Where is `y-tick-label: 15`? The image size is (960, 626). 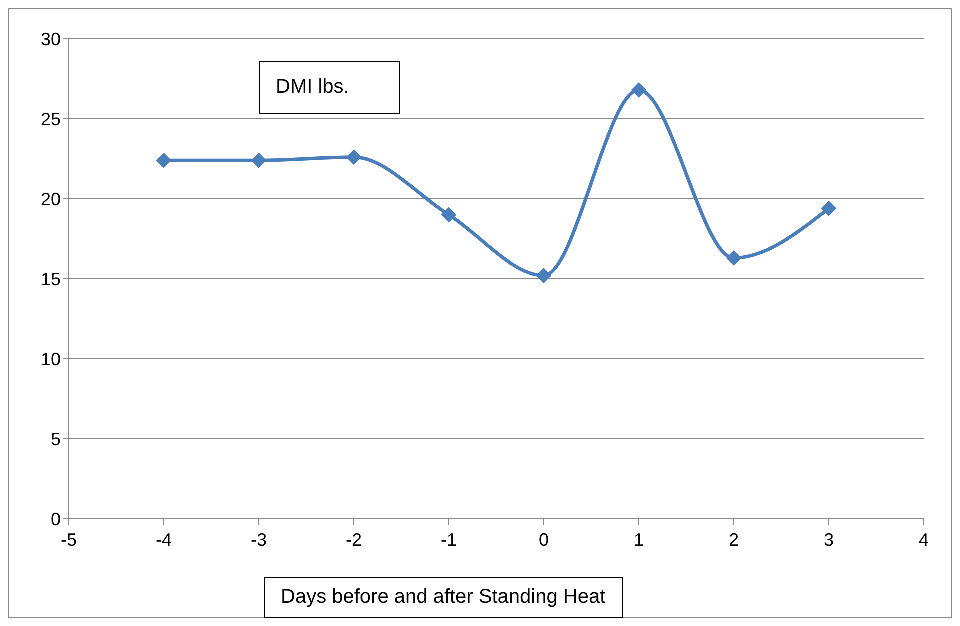
y-tick-label: 15 is located at coordinates (50, 279).